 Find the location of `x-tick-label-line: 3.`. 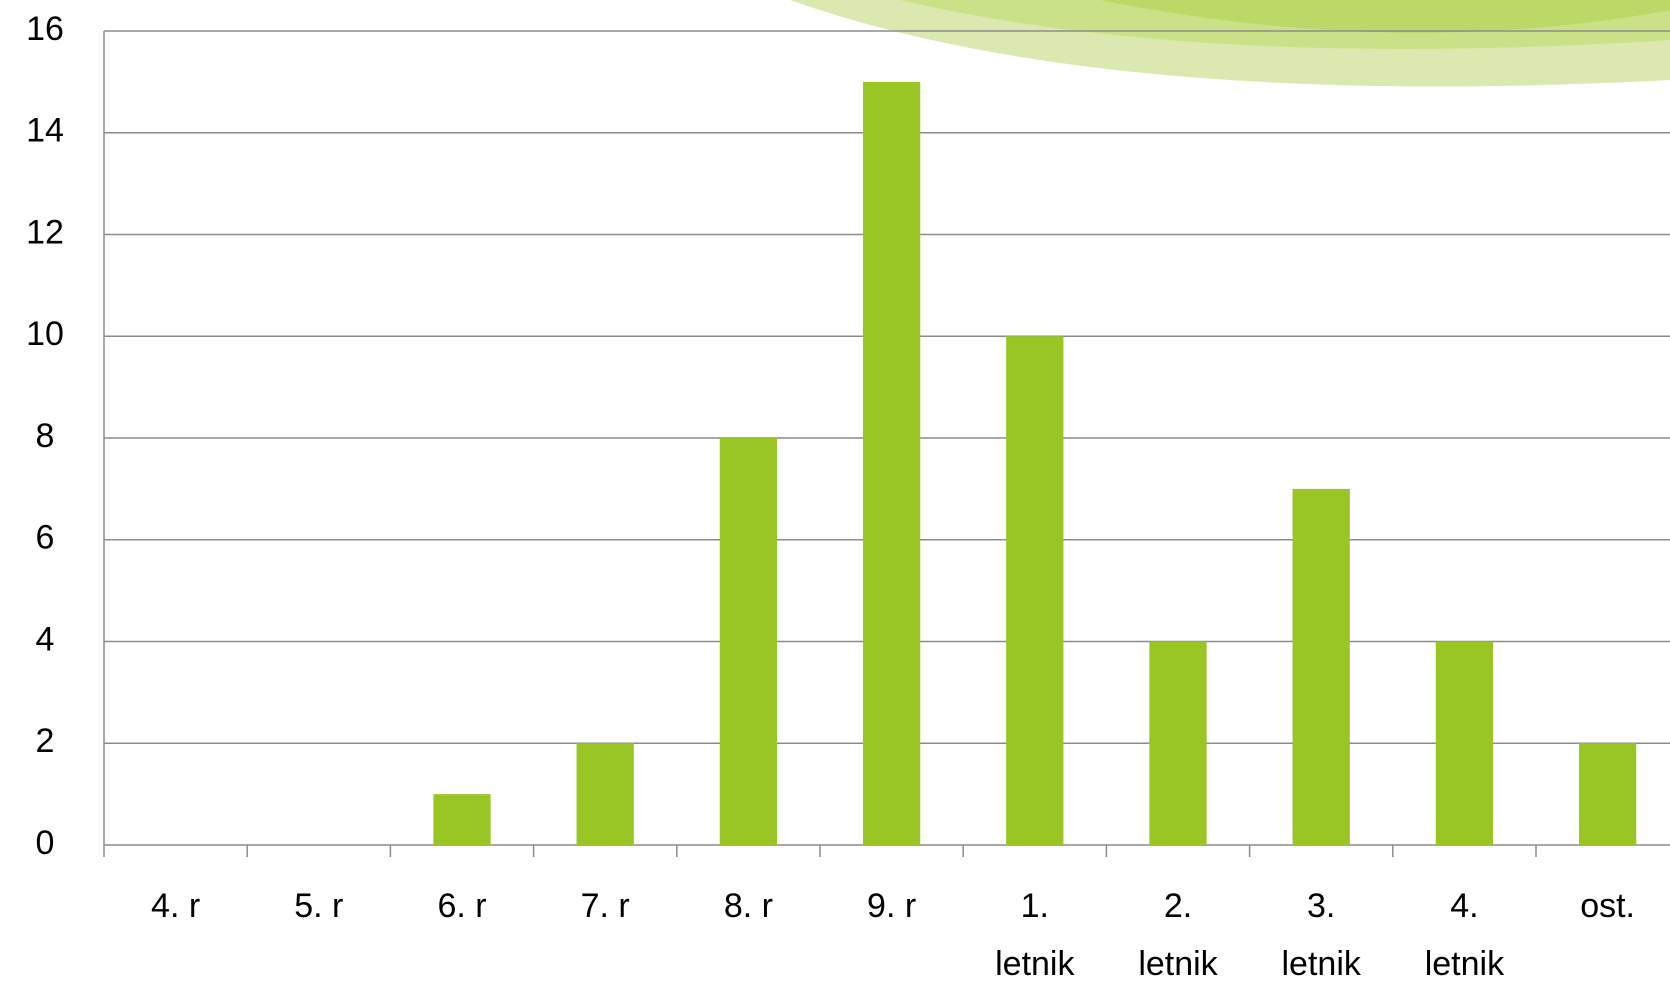

x-tick-label-line: 3. is located at coordinates (1321, 906).